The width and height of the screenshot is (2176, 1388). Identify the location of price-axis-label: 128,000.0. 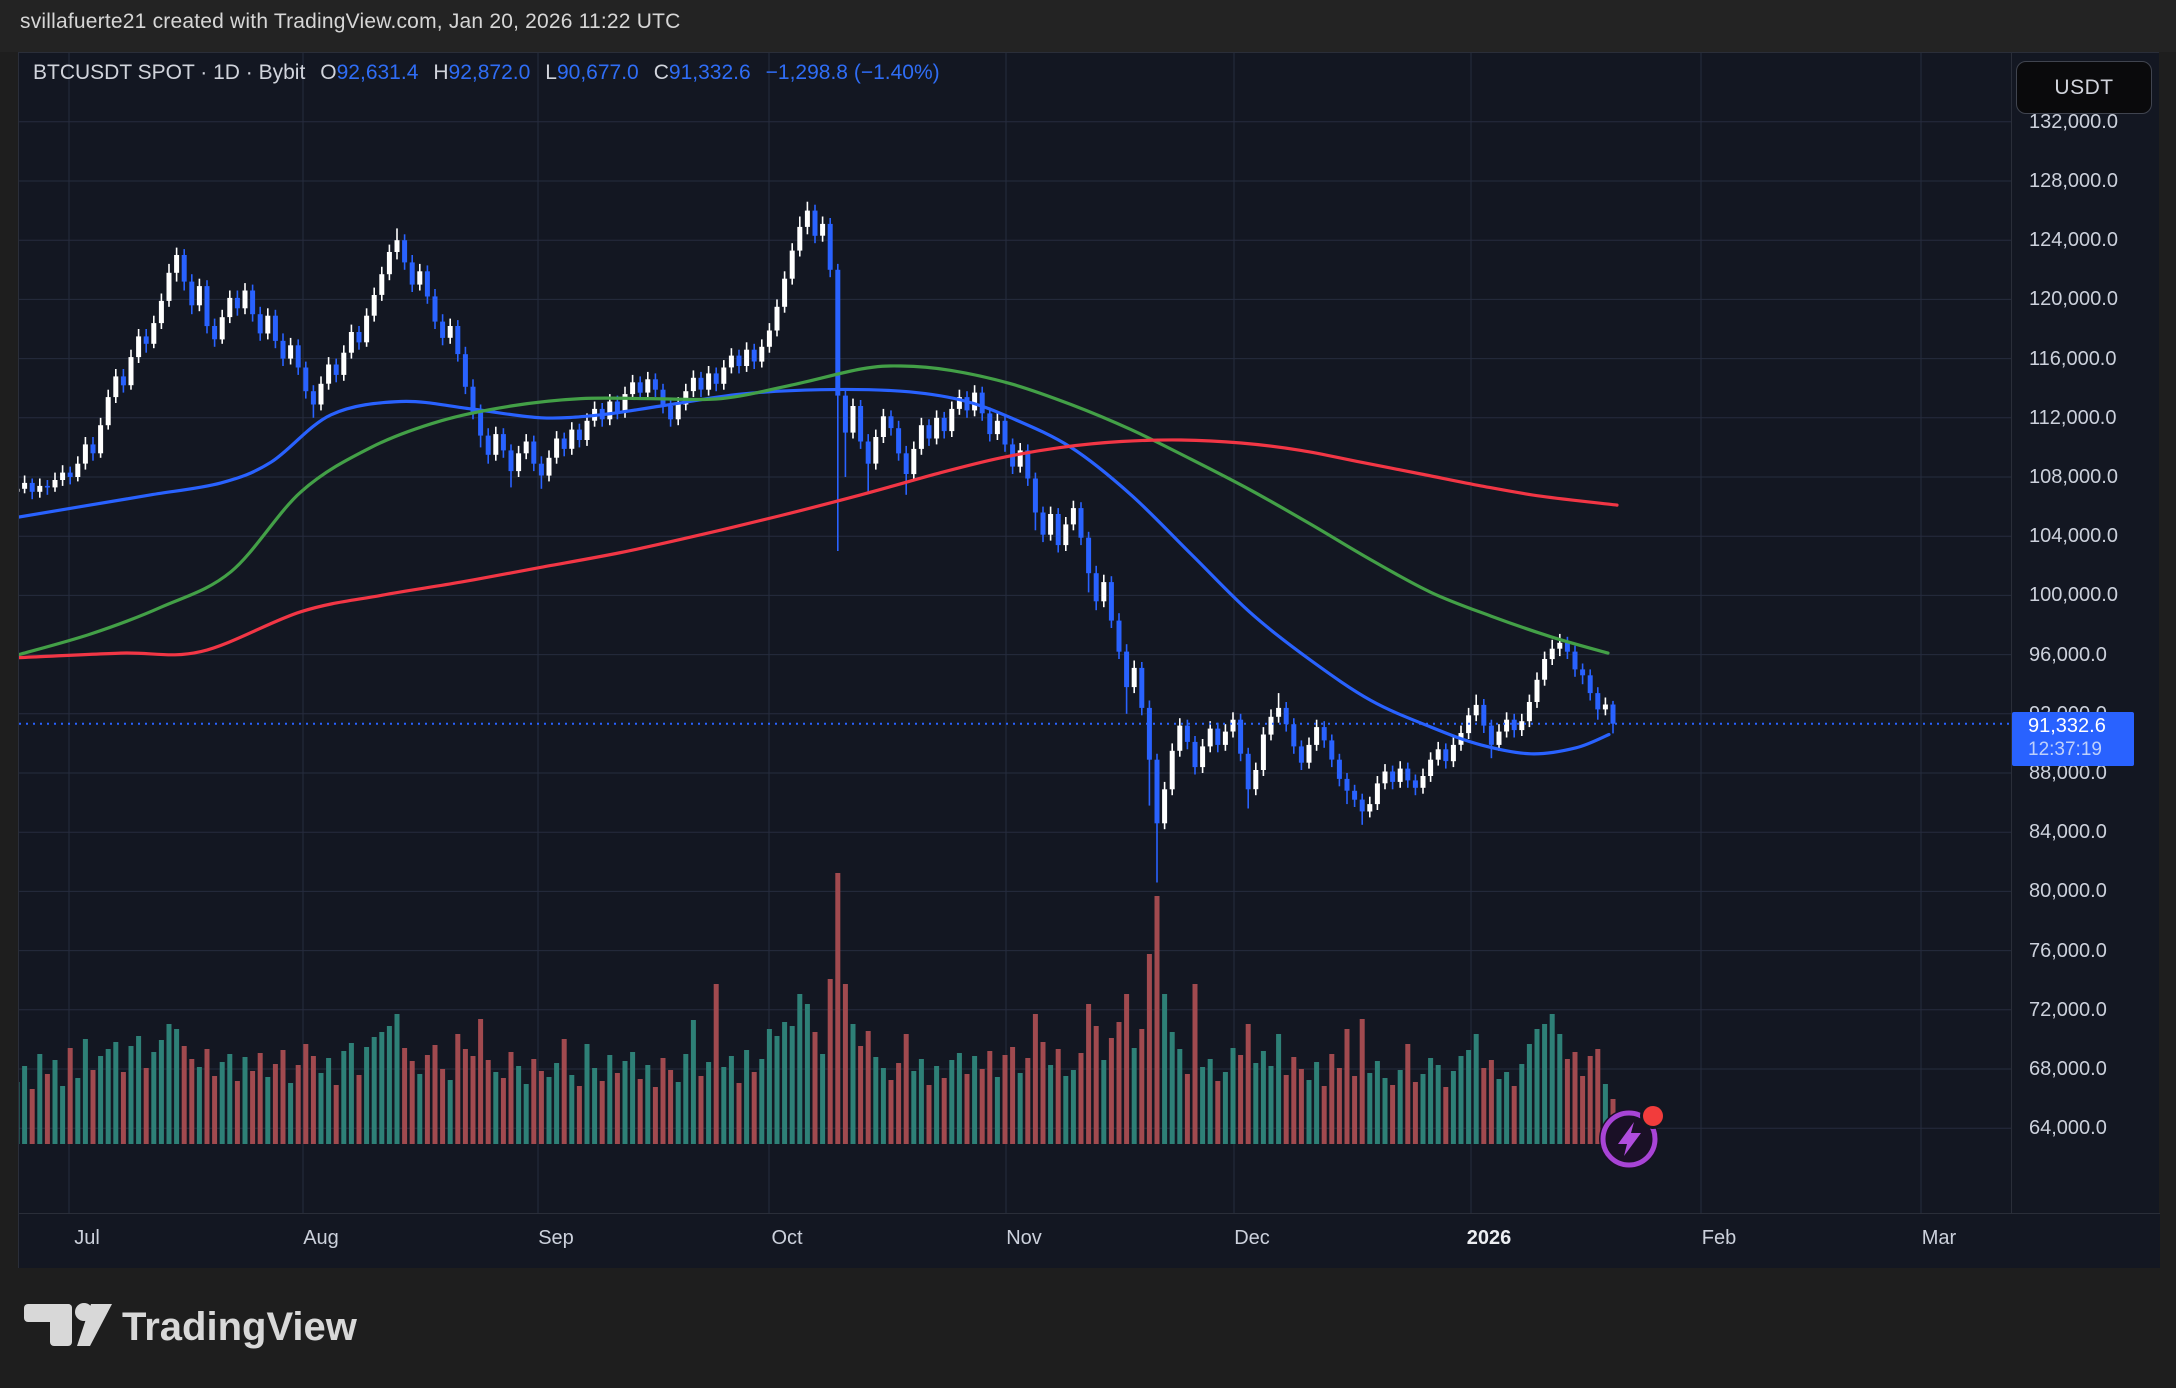
(2073, 181).